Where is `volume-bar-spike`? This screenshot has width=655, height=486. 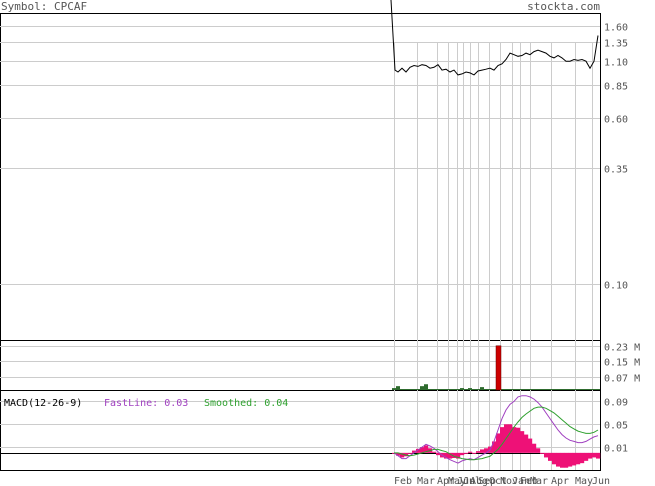
volume-bar-spike is located at coordinates (498, 368).